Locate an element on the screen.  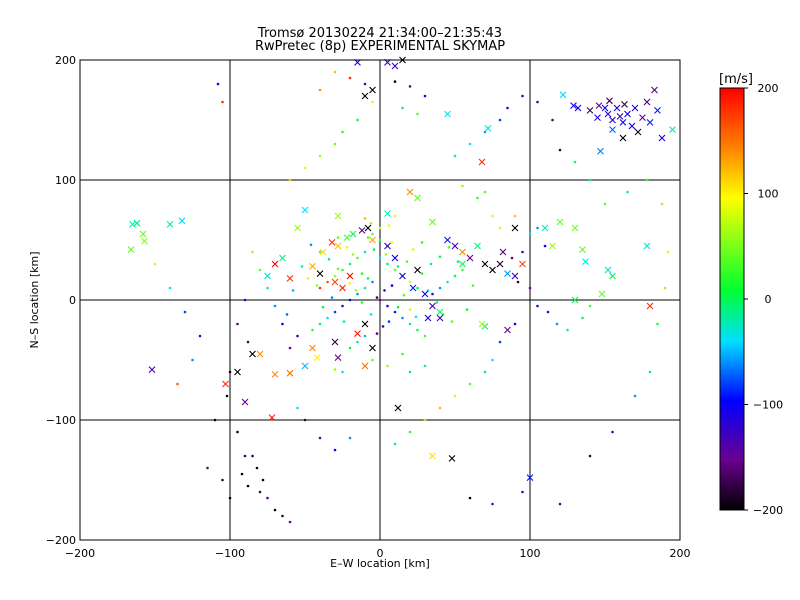
colorbar-tick-label: 0 is located at coordinates (768, 299).